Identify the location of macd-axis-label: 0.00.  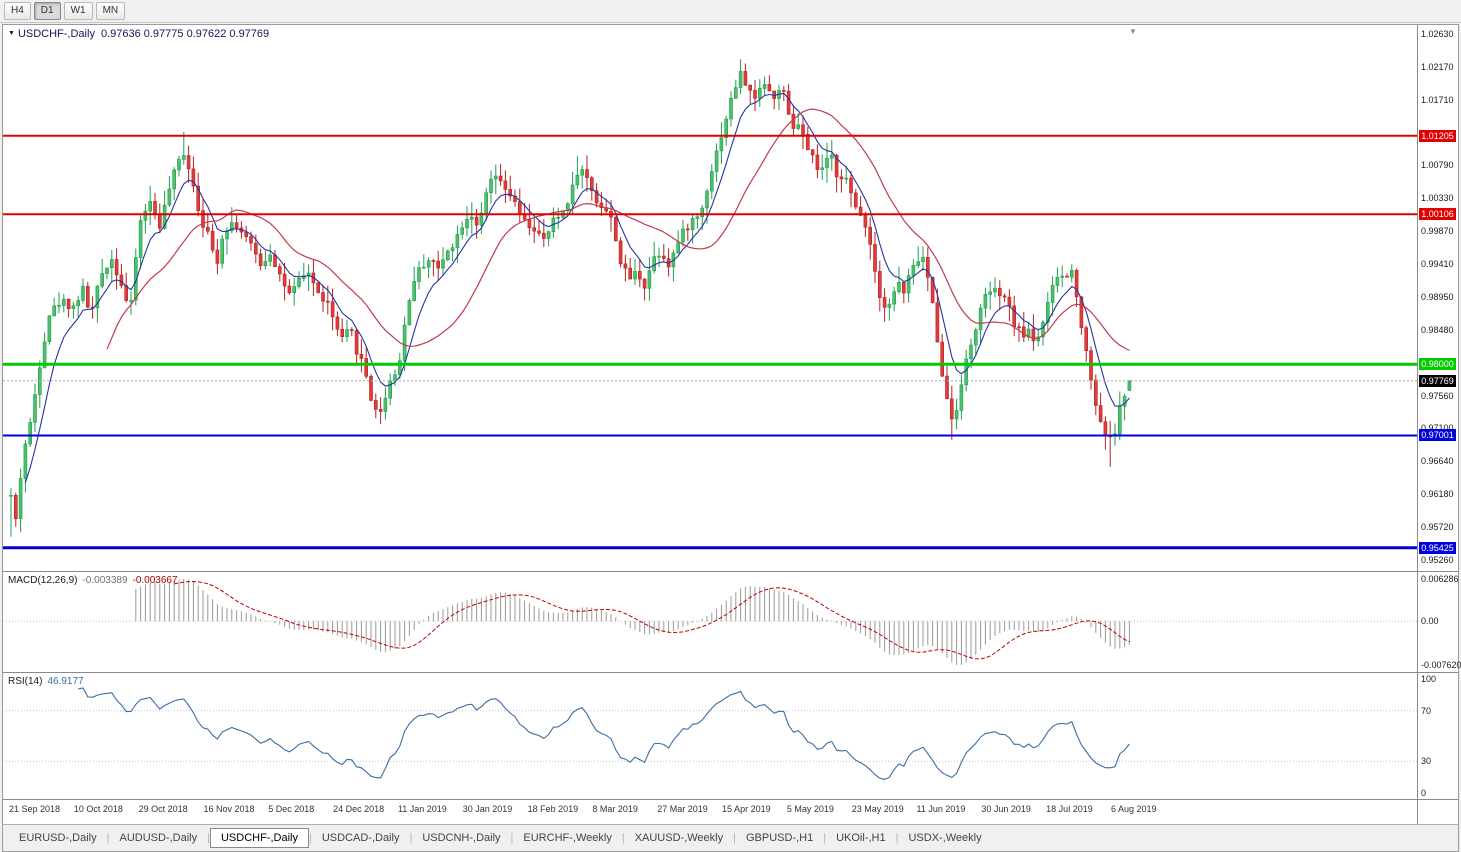
(1430, 621).